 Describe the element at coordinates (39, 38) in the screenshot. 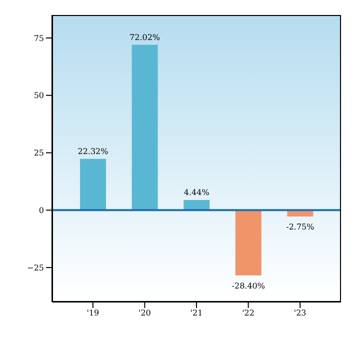

I see `y-tick-label: 75` at that location.